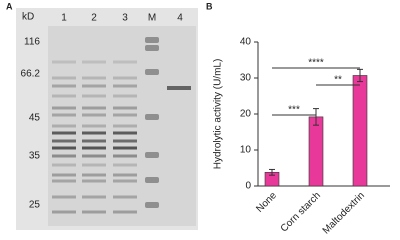 The width and height of the screenshot is (400, 240). What do you see at coordinates (338, 80) in the screenshot?
I see `significance-label: **` at bounding box center [338, 80].